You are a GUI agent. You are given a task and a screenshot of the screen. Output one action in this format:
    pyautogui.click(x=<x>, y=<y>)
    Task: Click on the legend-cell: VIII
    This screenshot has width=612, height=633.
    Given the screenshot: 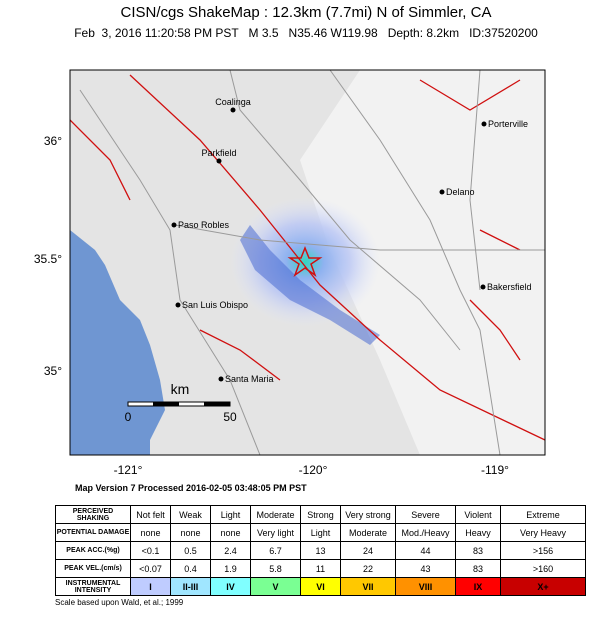 What is the action you would take?
    pyautogui.click(x=425, y=586)
    